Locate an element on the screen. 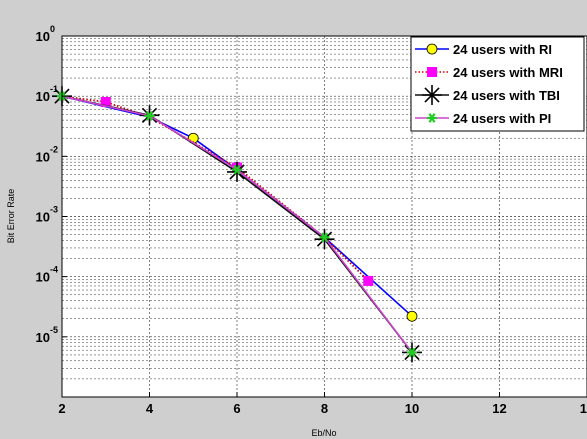 This screenshot has height=439, width=587. y-tick-exponent: 0 is located at coordinates (52, 29).